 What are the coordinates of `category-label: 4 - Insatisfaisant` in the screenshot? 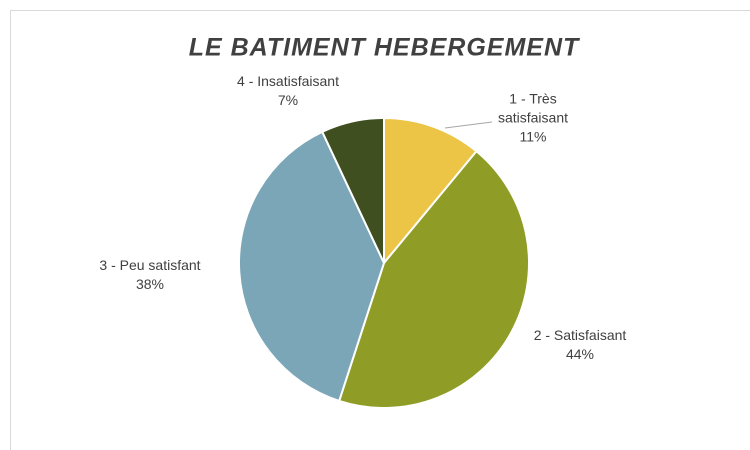 It's located at (288, 81).